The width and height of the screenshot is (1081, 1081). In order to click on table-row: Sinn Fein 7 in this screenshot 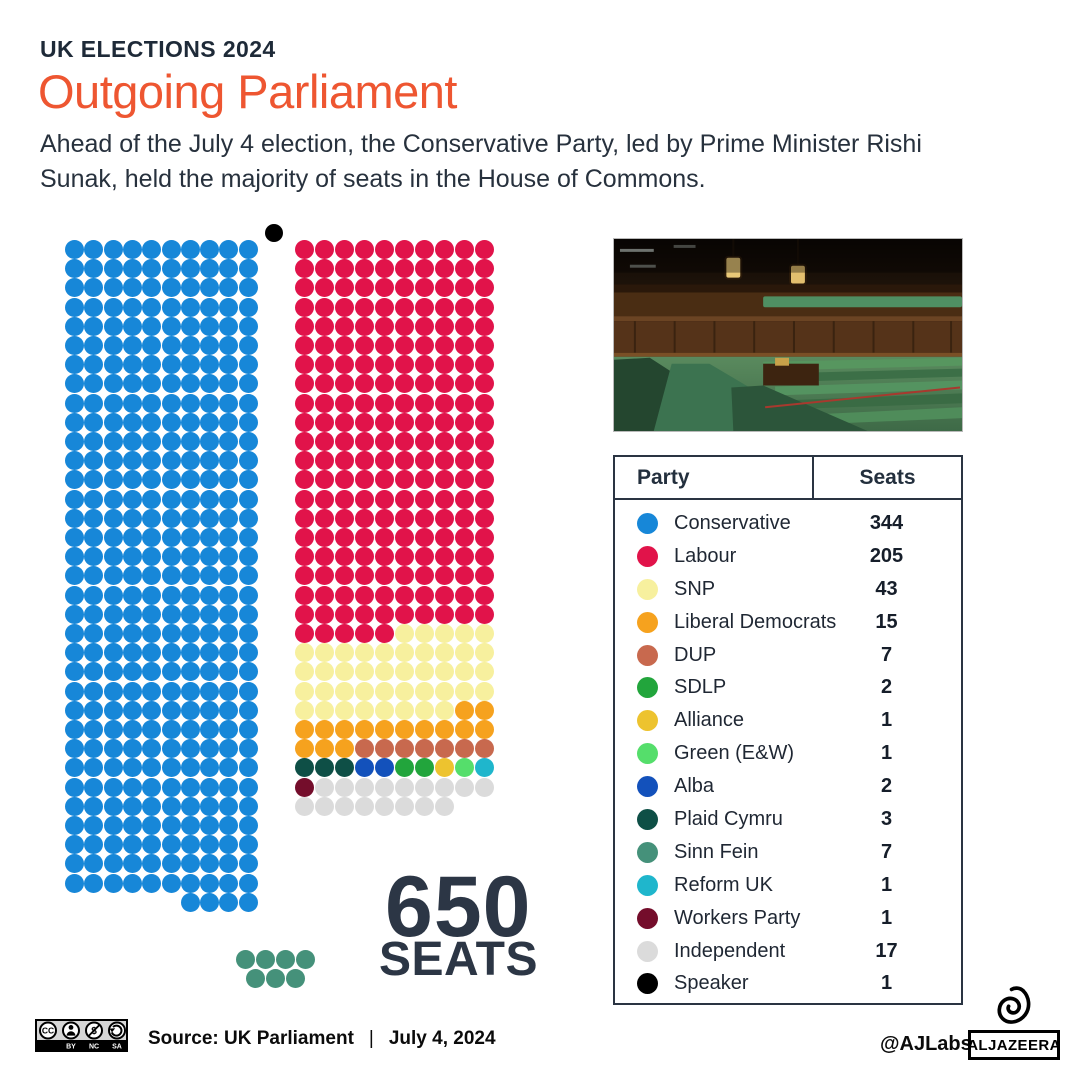, I will do `click(788, 852)`.